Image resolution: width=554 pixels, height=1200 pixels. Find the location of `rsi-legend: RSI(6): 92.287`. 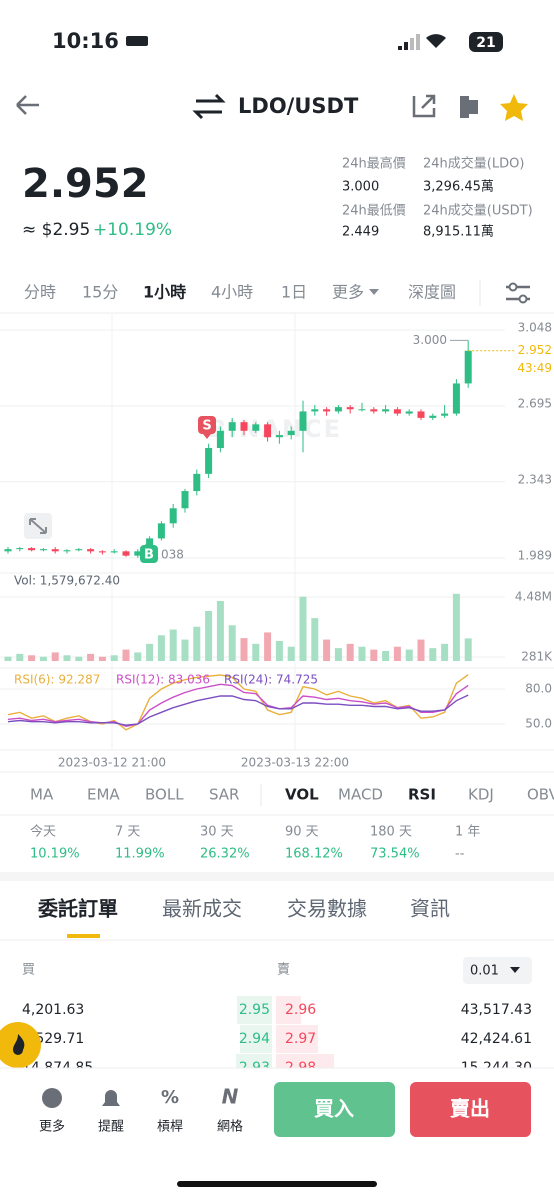

rsi-legend: RSI(6): 92.287 is located at coordinates (57, 680).